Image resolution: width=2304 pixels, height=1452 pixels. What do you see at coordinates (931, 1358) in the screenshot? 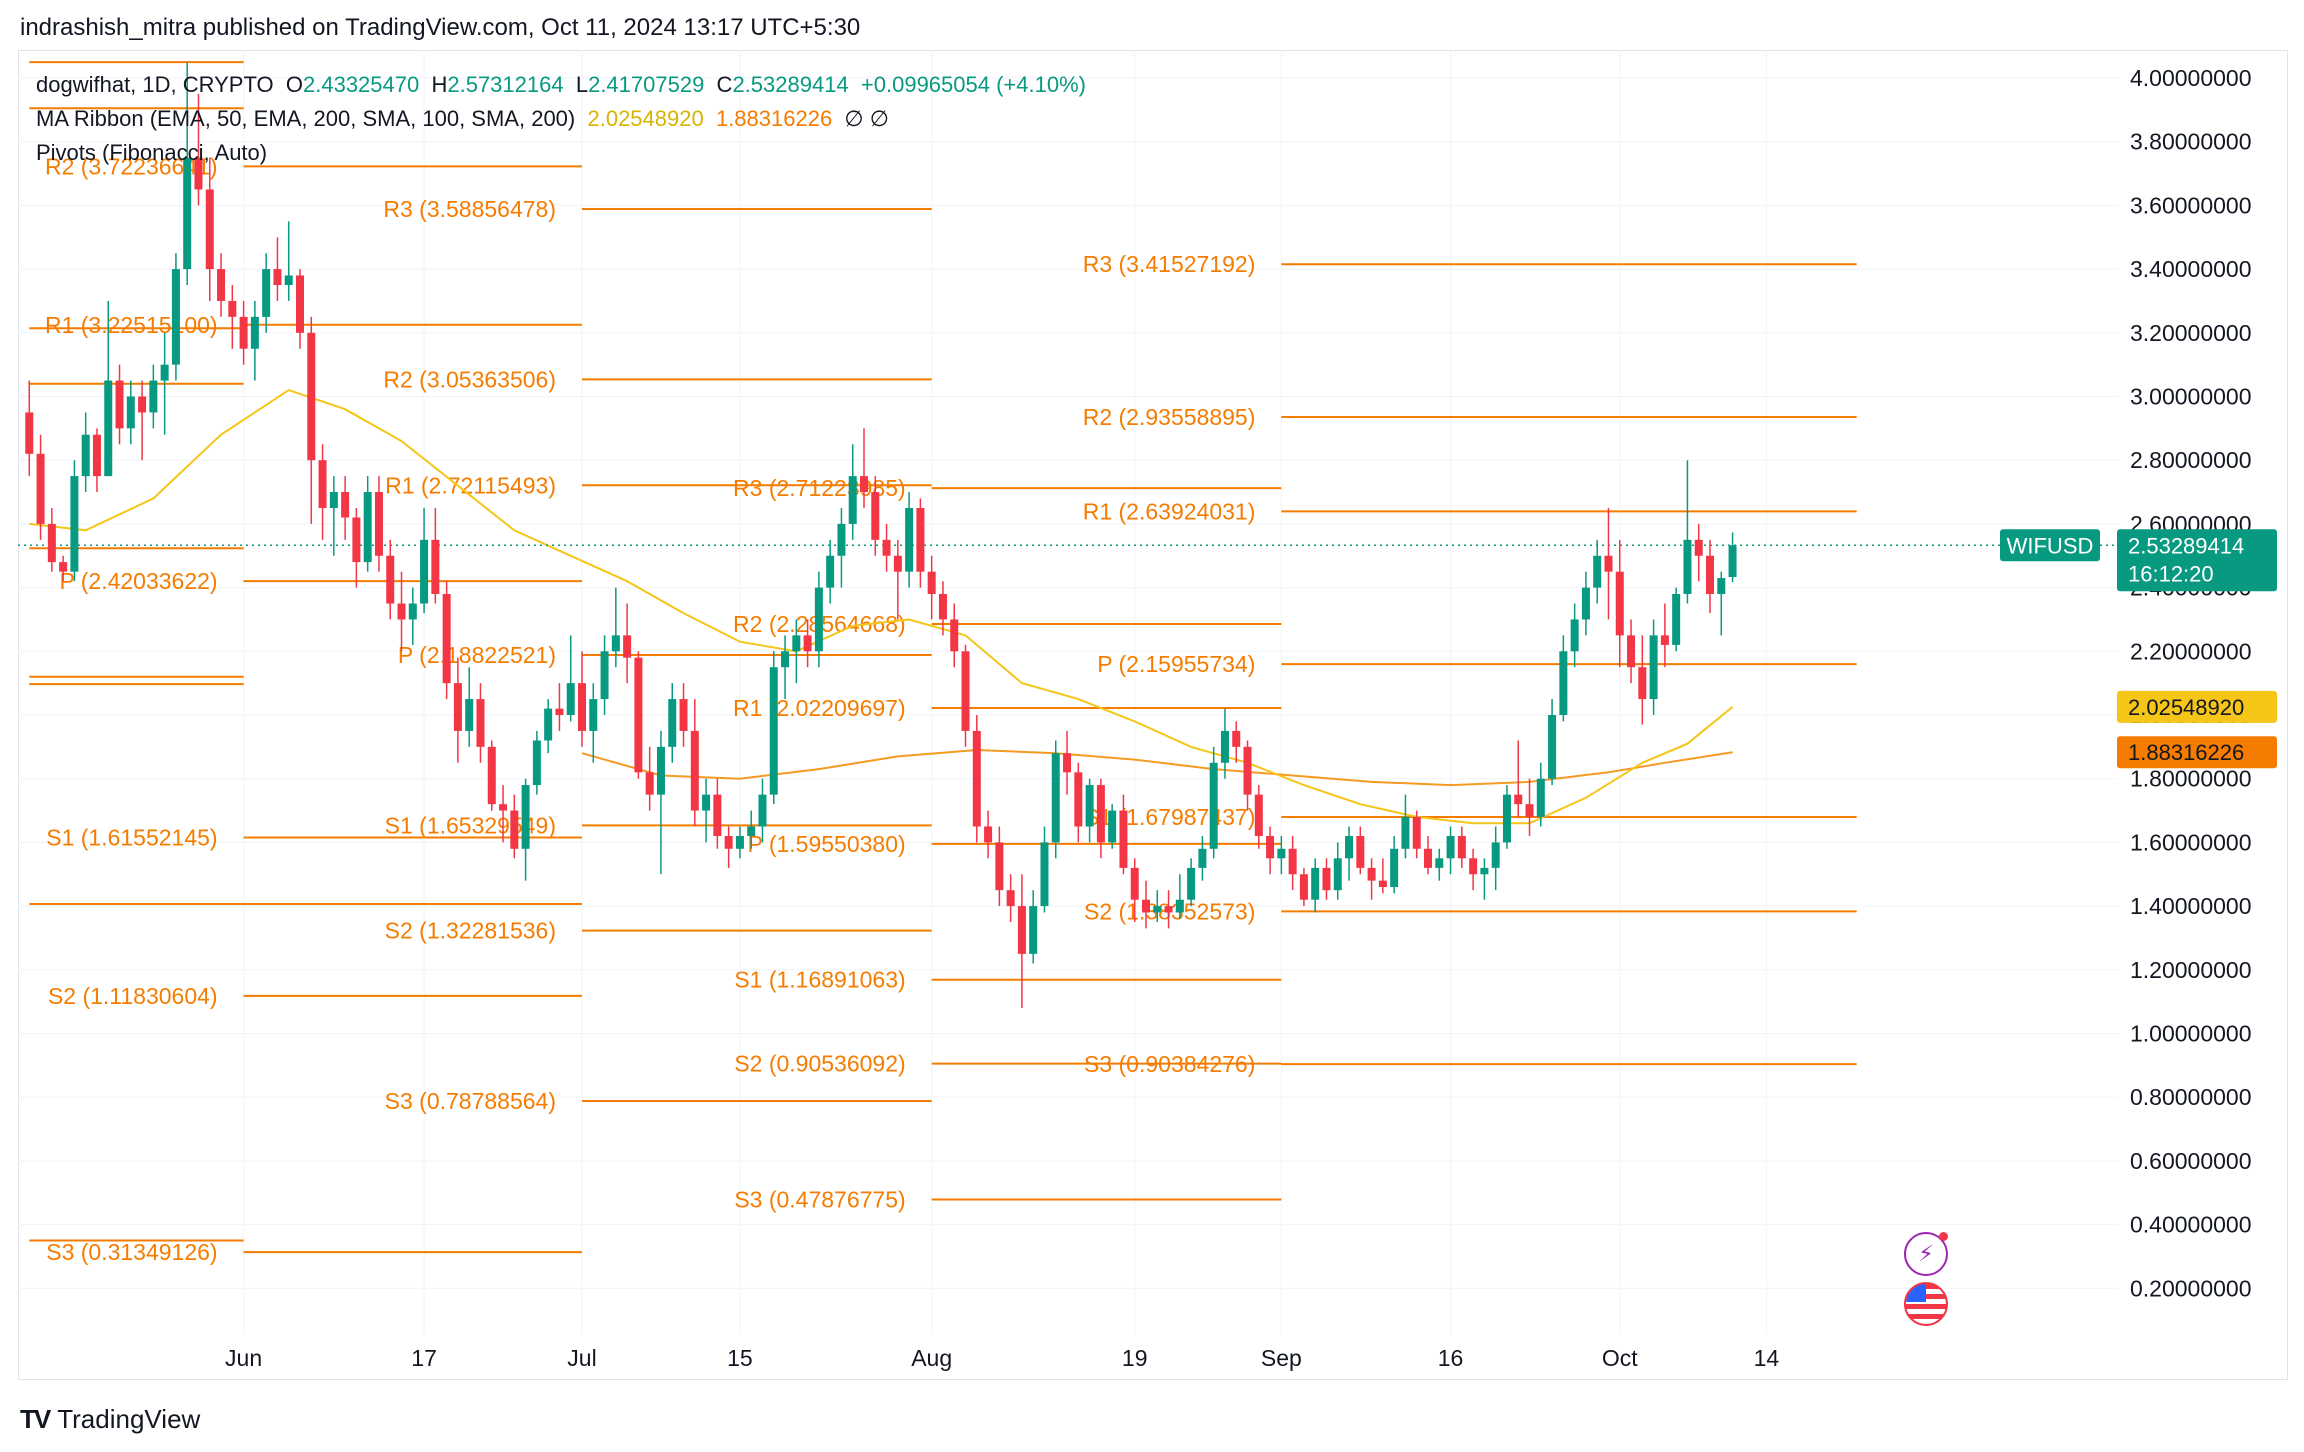
I see `x-tick-label: Aug` at bounding box center [931, 1358].